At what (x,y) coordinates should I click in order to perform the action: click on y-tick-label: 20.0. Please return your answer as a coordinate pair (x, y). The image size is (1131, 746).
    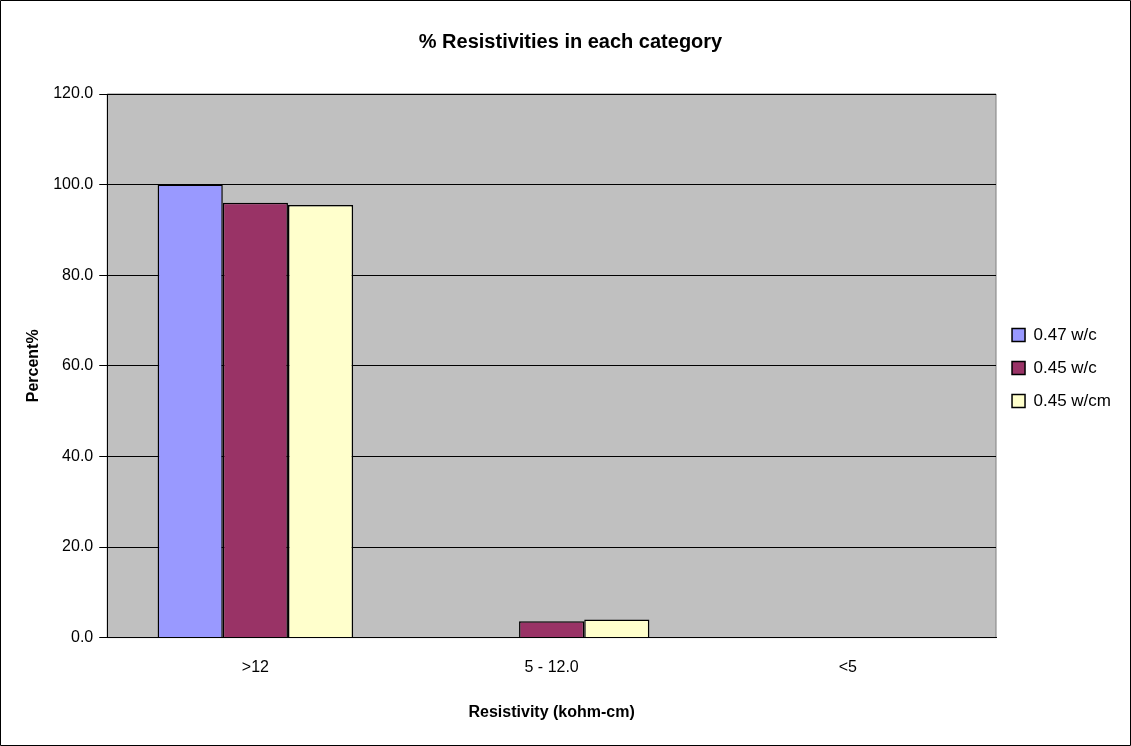
    Looking at the image, I should click on (78, 546).